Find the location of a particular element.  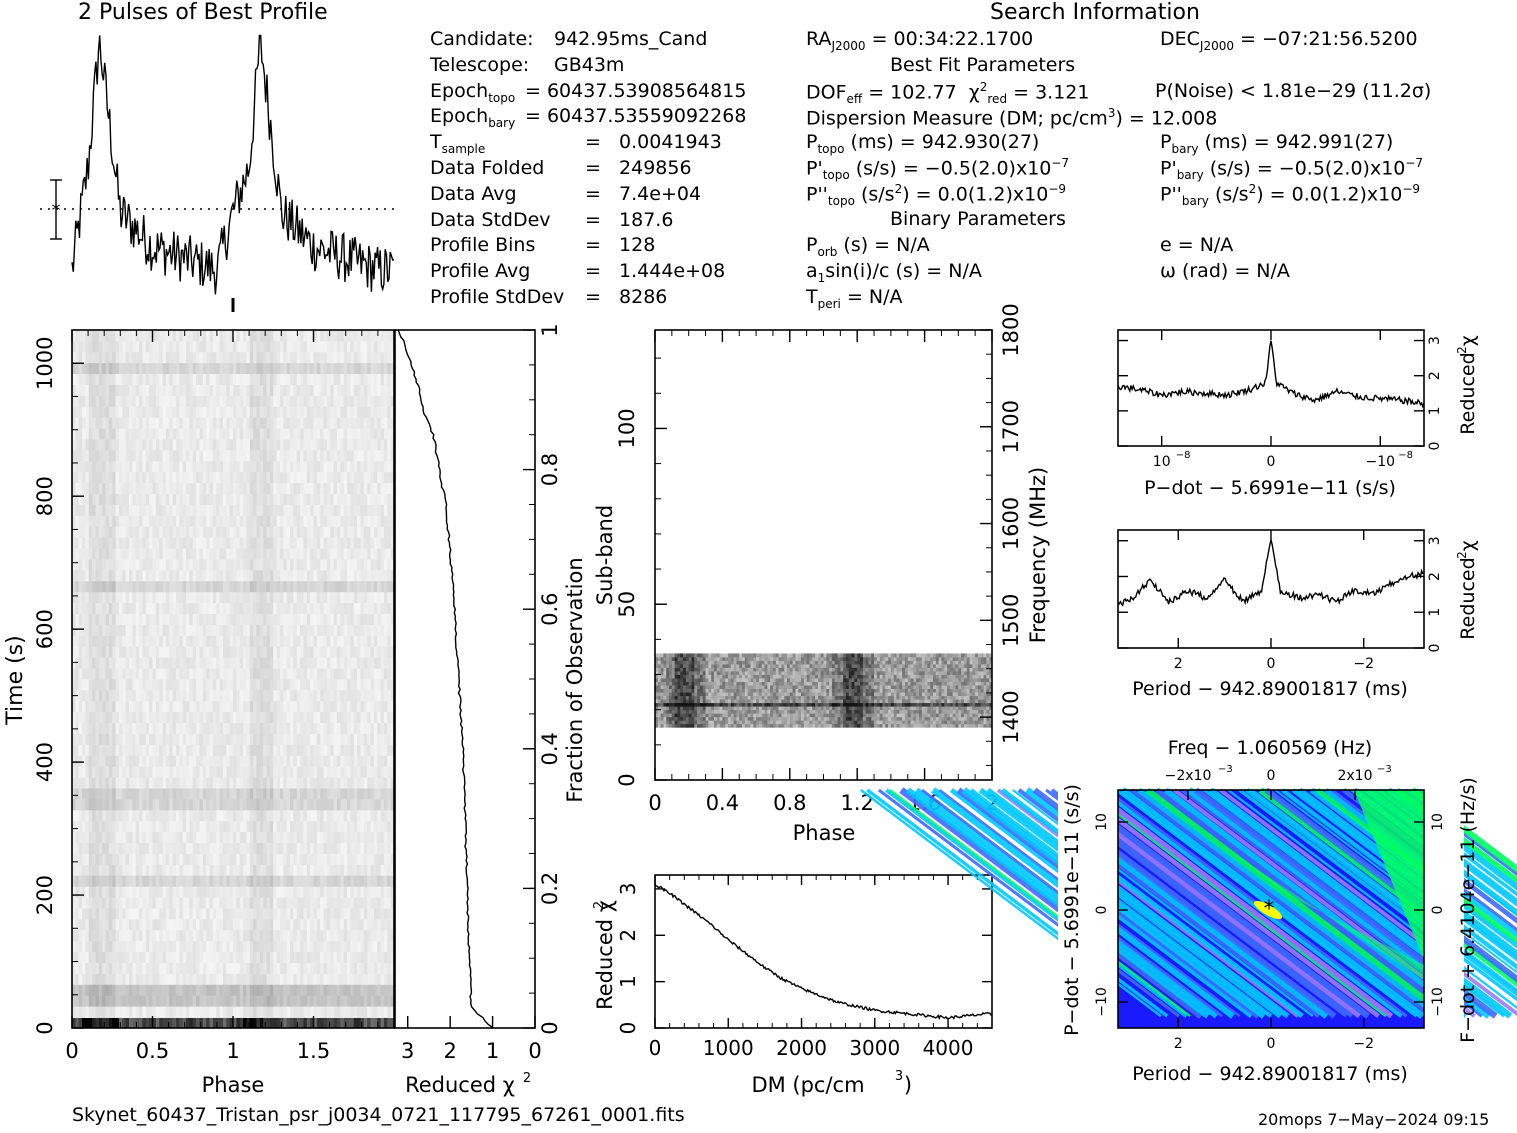

info-row: Telescope: GB43m is located at coordinates (527, 65).